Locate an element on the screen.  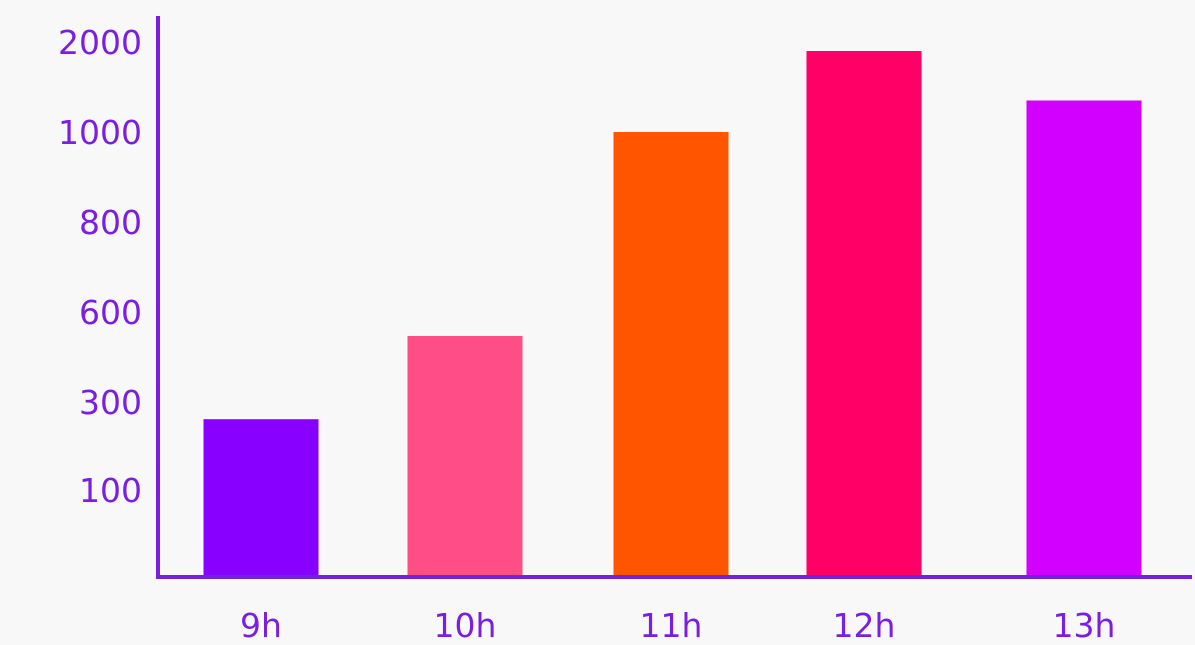
bar-13h is located at coordinates (1084, 339).